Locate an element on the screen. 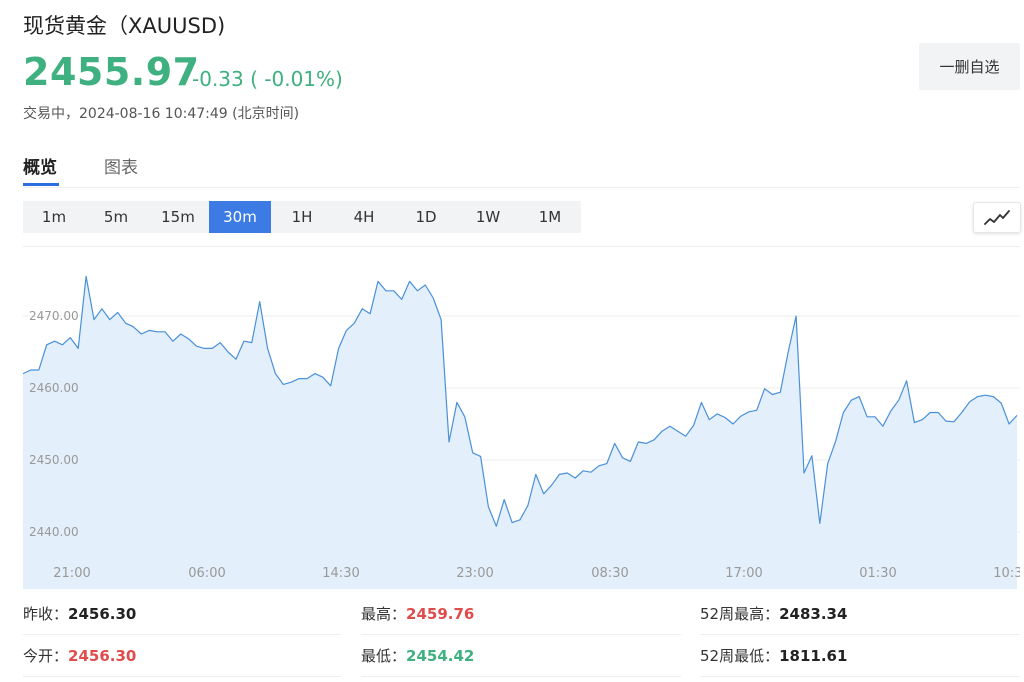  y-tick-label: 2440.00 is located at coordinates (54, 532).